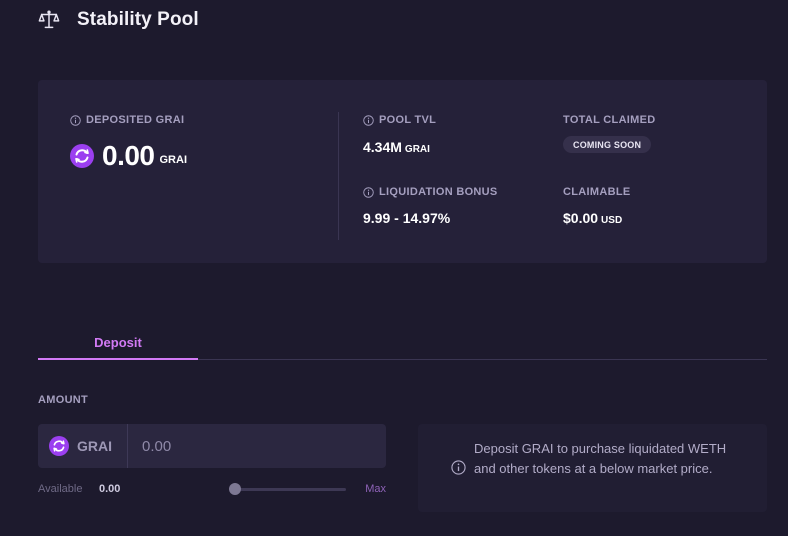 The width and height of the screenshot is (788, 536). I want to click on deposited-amount: 0.00, so click(128, 155).